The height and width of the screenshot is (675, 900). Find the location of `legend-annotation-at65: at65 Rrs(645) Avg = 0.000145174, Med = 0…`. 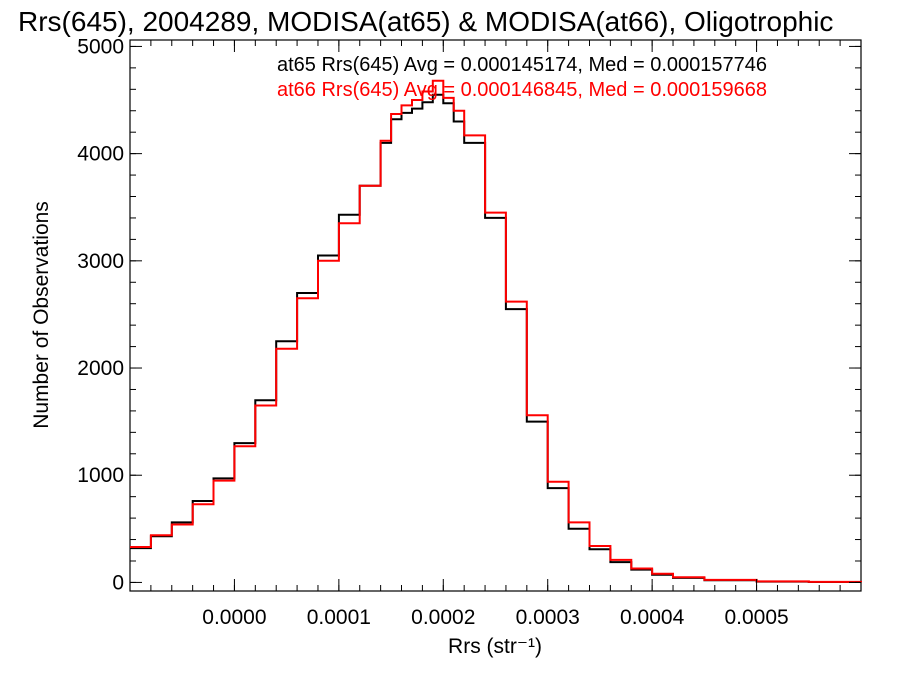

legend-annotation-at65: at65 Rrs(645) Avg = 0.000145174, Med = 0… is located at coordinates (522, 65).